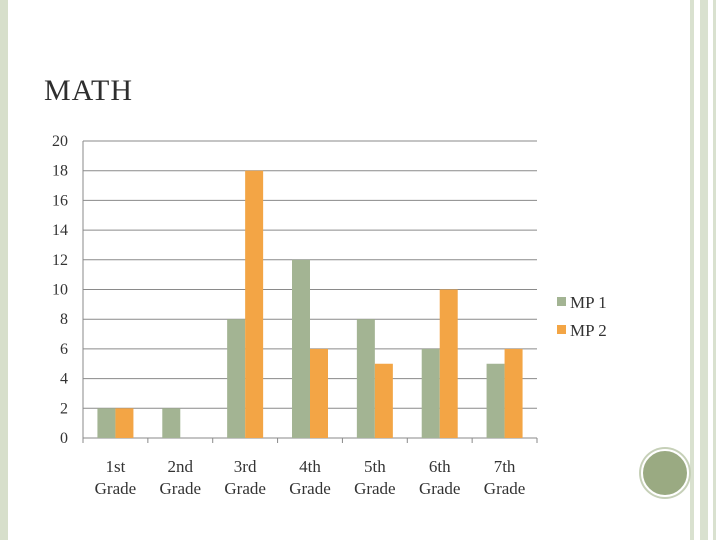 Image resolution: width=720 pixels, height=540 pixels. Describe the element at coordinates (60, 200) in the screenshot. I see `y-tick-label: 16` at that location.